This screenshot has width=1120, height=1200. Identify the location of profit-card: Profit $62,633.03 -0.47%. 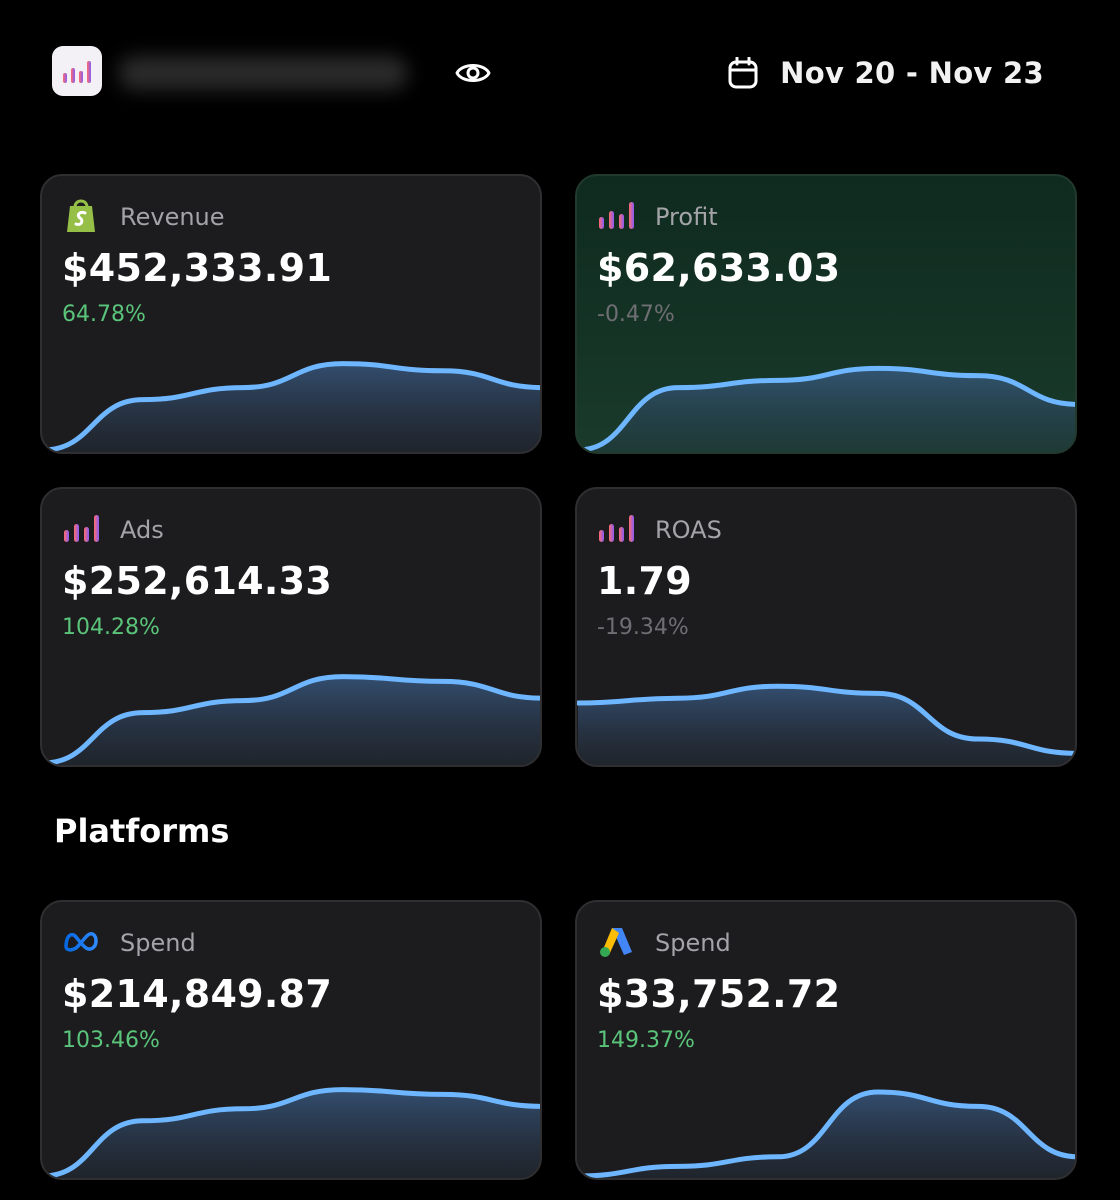
(826, 314).